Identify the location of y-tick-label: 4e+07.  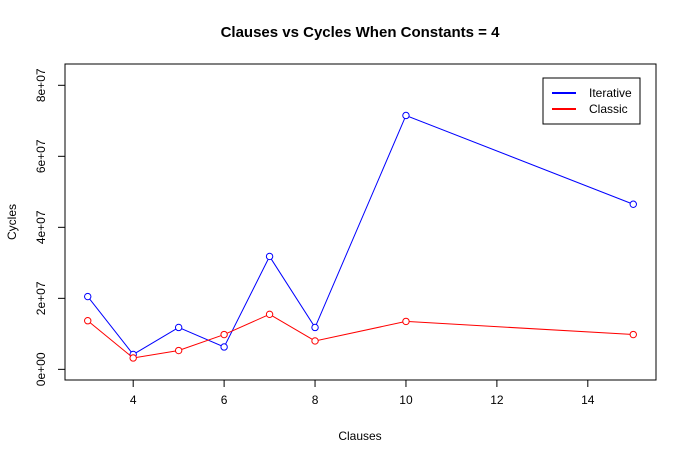
(41, 227).